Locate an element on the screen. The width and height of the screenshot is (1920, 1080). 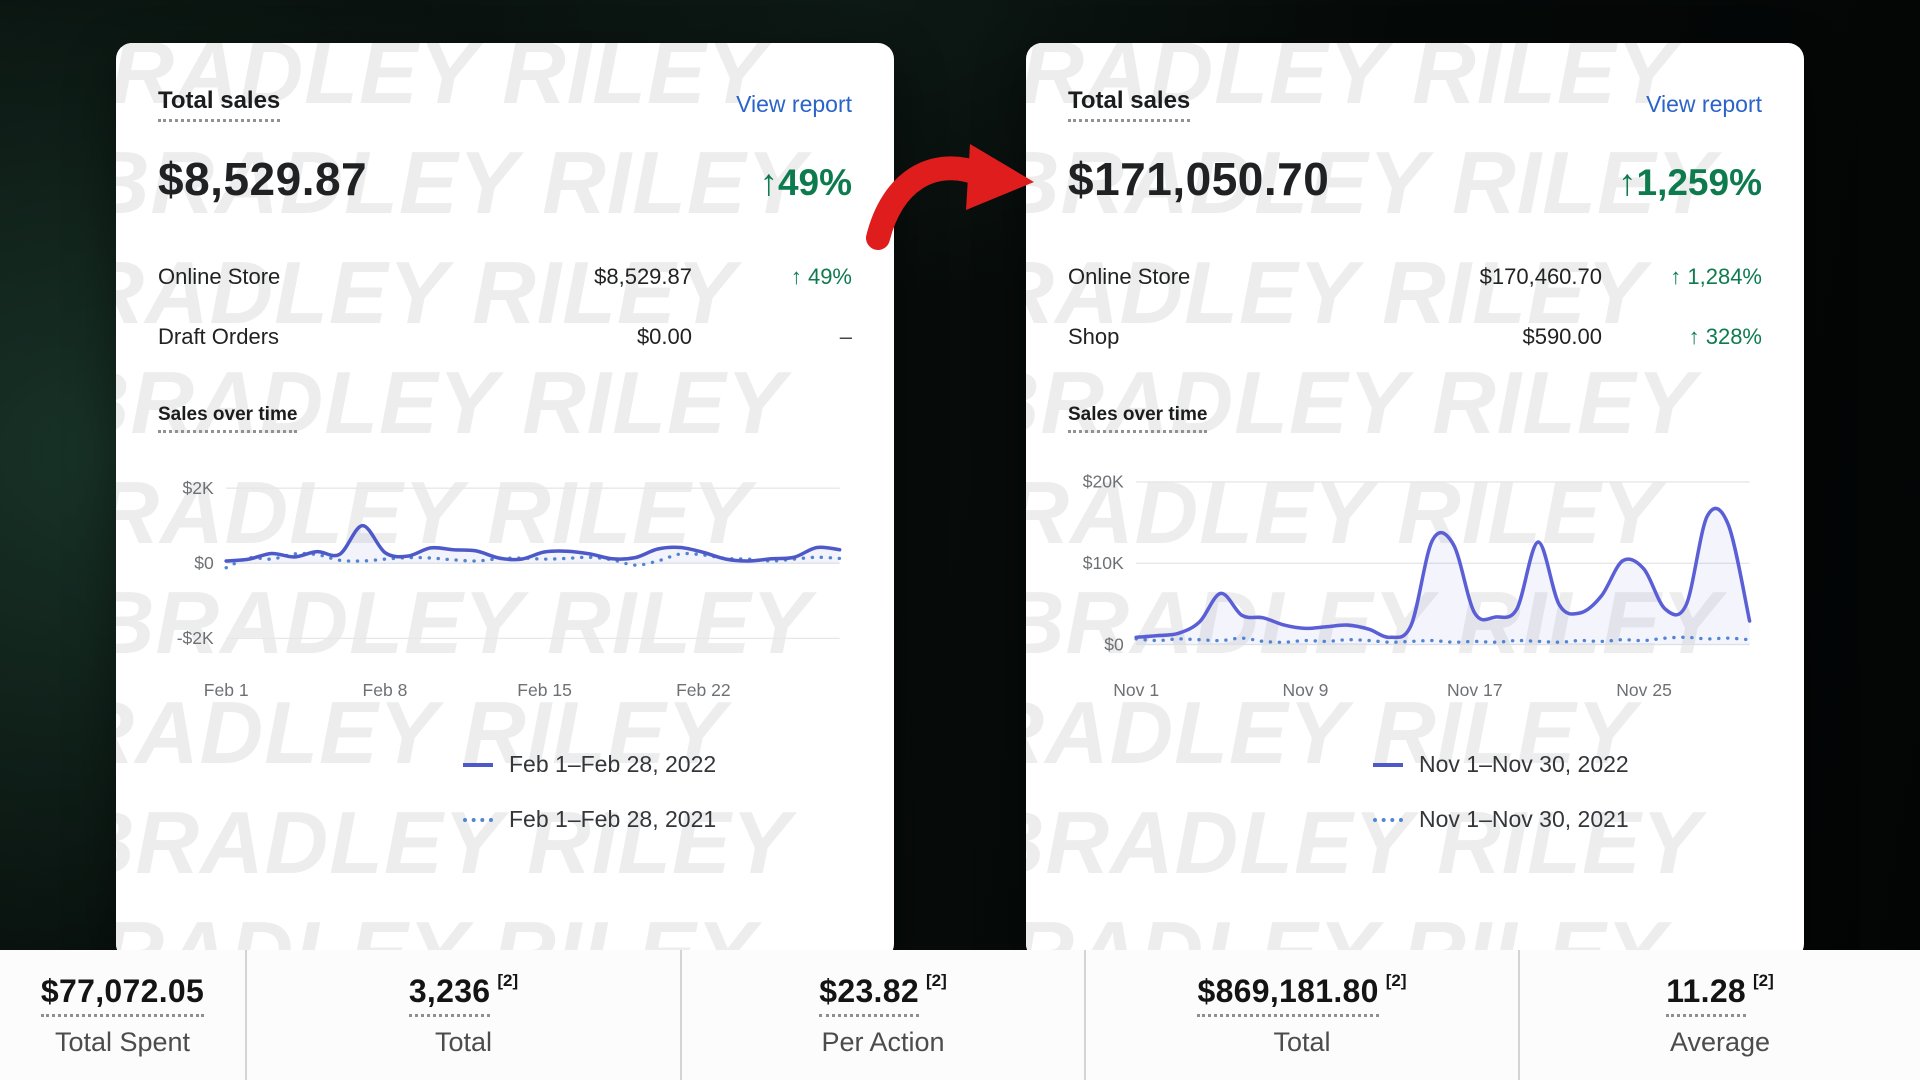
sales-over-time-chart: $20K $10K $0 Nov 1 Nov 9 Nov 17 Nov 25 is located at coordinates (1415, 583).